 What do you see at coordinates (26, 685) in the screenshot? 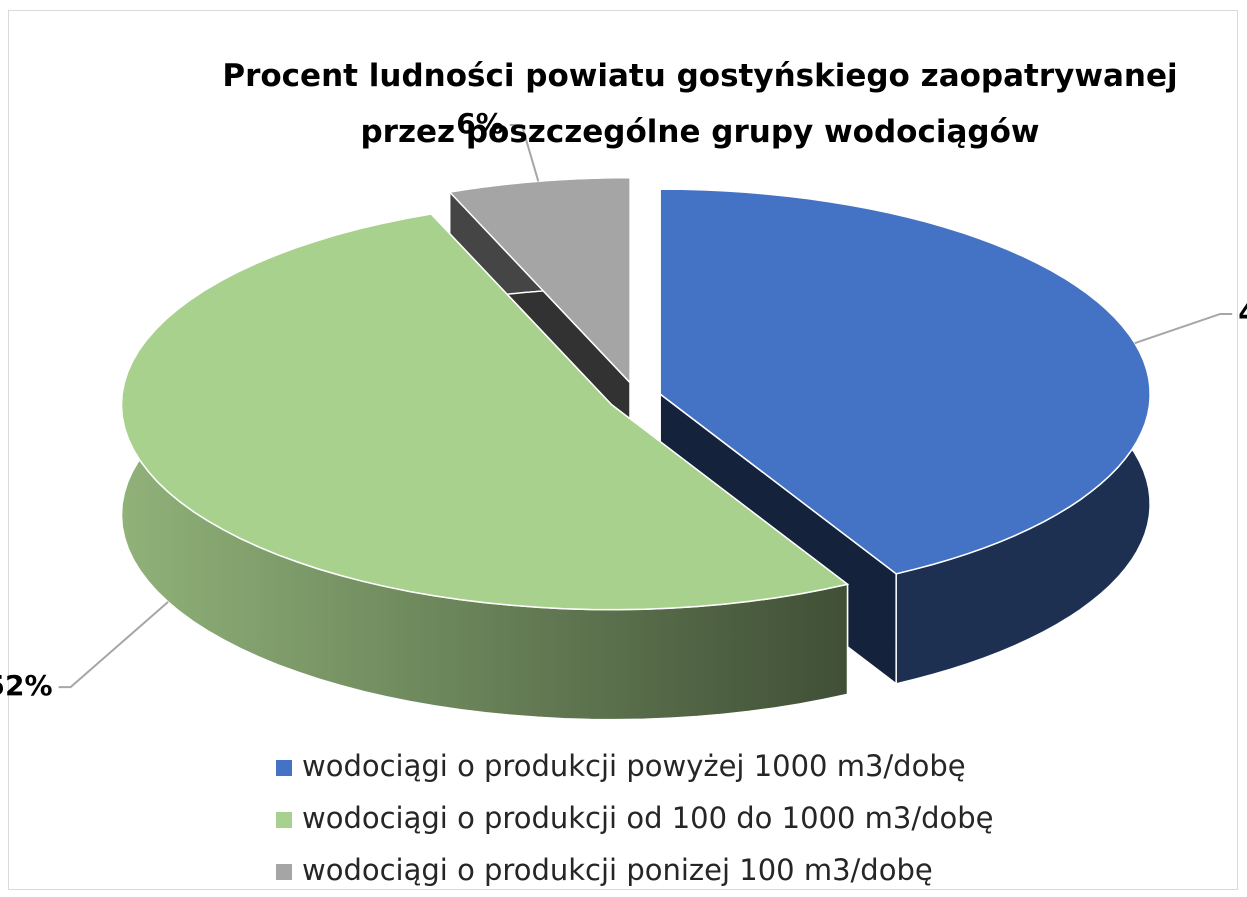
I see `data-label: 52%` at bounding box center [26, 685].